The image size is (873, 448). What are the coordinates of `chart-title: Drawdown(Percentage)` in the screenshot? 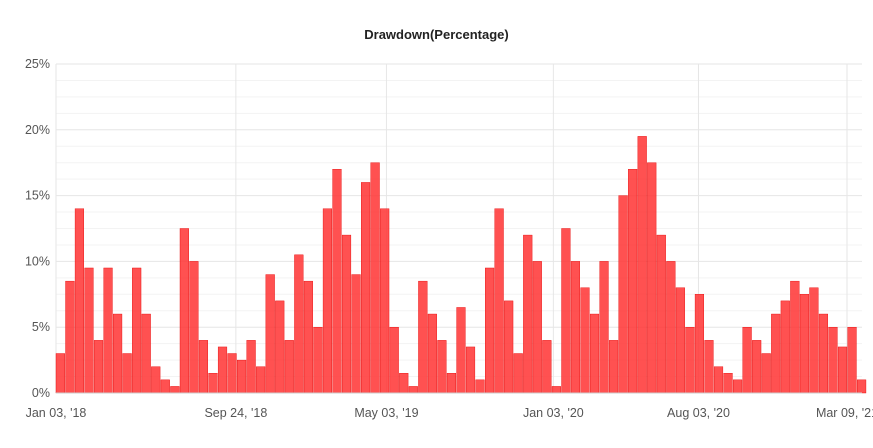 It's located at (436, 34).